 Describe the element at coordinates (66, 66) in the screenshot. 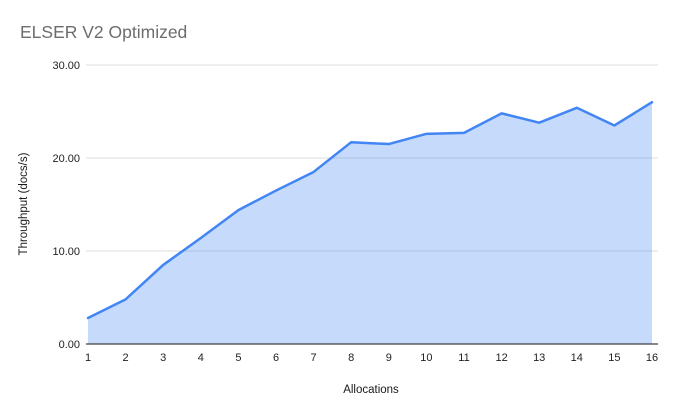

I see `y-tick-label: 30.00` at that location.